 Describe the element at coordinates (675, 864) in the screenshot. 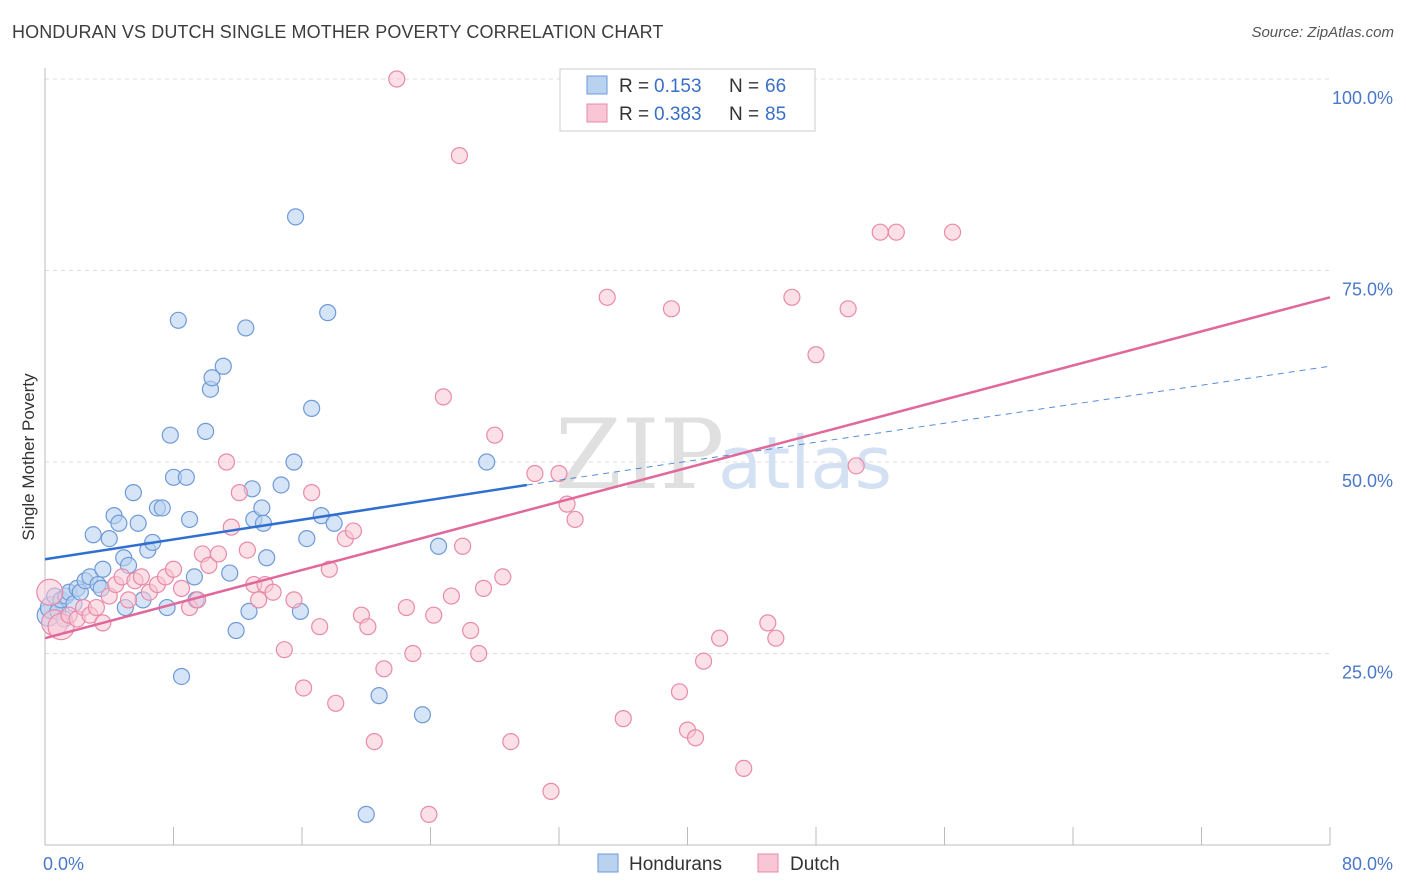

I see `bottom-legend-hondurans: Hondurans` at that location.